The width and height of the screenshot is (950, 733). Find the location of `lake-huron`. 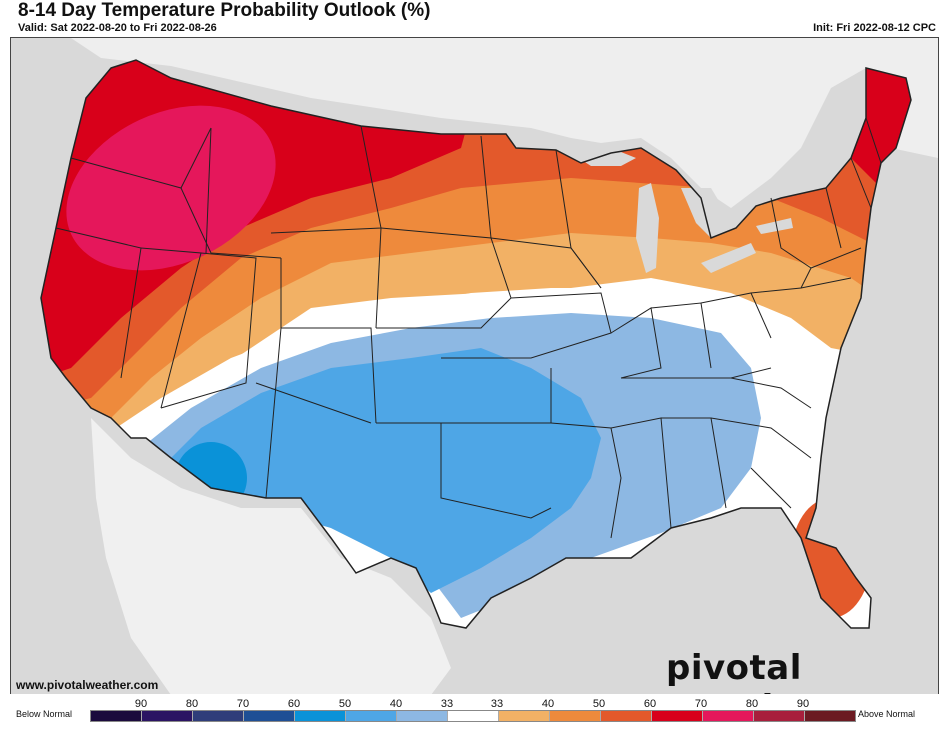

lake-huron is located at coordinates (703, 213).